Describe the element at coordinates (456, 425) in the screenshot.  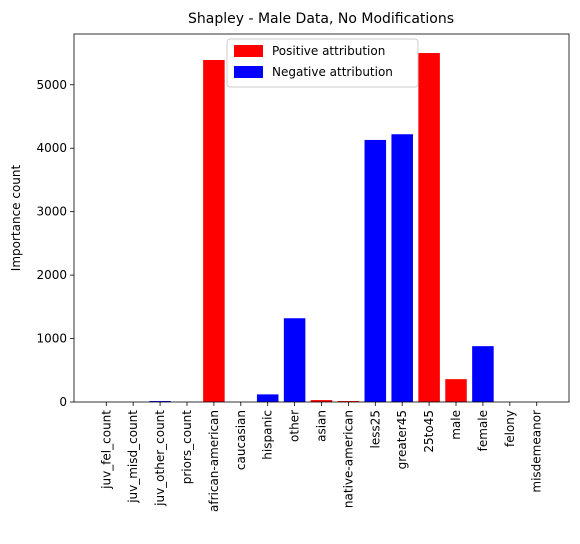
I see `x-tick-label: male` at that location.